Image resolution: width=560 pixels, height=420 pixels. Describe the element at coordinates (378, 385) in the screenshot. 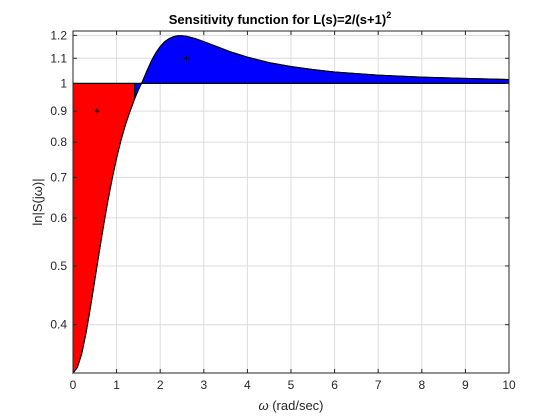

I see `x-tick-label: 7` at that location.